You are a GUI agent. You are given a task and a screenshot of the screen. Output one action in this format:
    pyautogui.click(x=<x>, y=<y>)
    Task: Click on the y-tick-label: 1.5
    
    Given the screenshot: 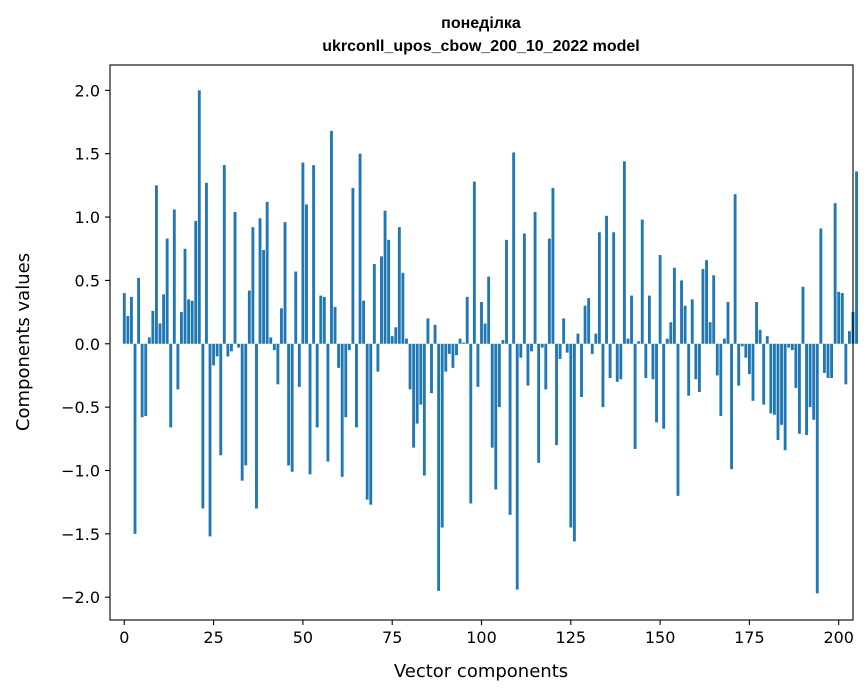 What is the action you would take?
    pyautogui.click(x=87, y=154)
    